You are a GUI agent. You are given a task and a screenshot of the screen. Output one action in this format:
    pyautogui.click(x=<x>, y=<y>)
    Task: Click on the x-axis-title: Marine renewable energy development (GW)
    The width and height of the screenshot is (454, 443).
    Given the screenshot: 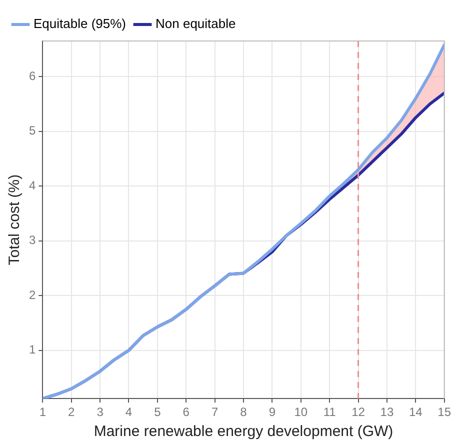 What is the action you would take?
    pyautogui.click(x=244, y=431)
    